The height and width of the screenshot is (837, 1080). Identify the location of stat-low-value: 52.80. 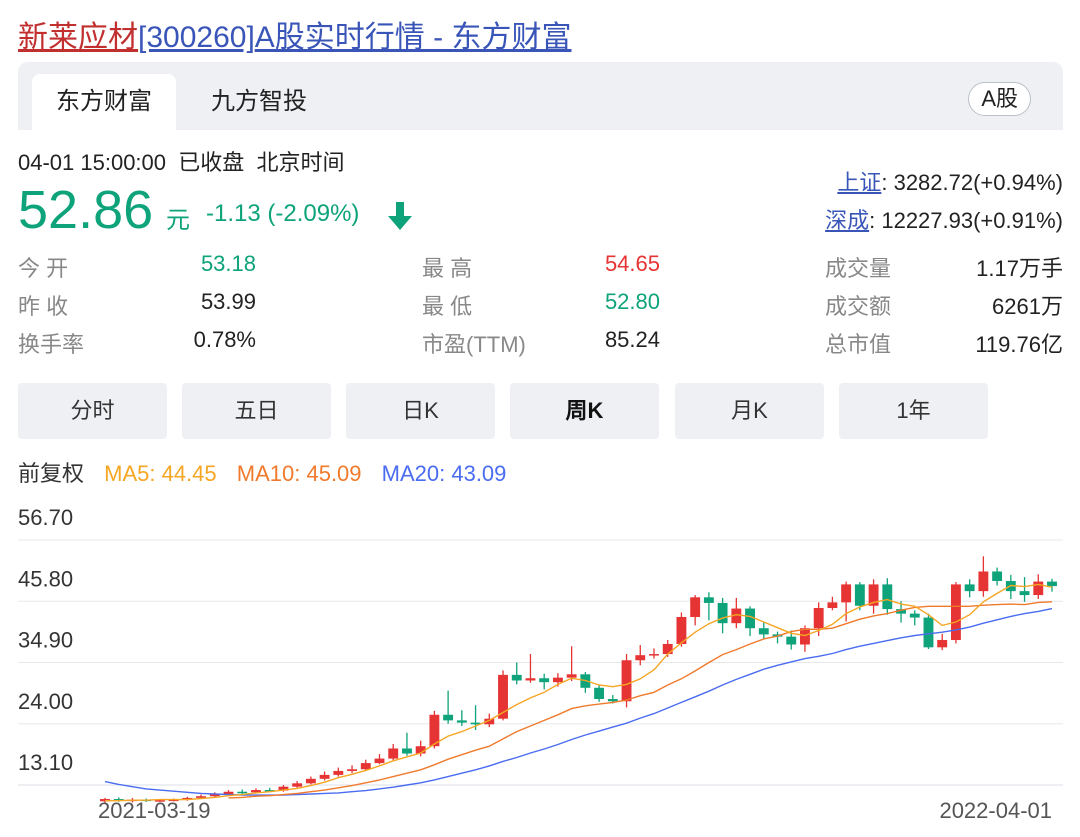
(632, 301).